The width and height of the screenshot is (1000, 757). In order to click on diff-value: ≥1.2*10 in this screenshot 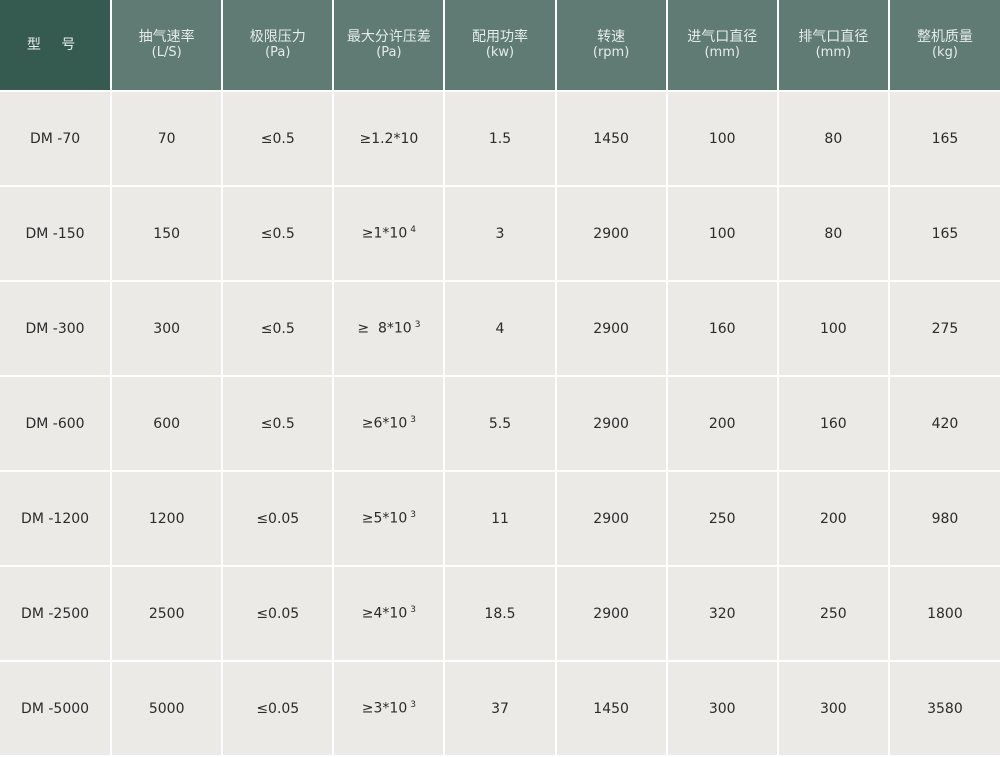, I will do `click(389, 138)`.